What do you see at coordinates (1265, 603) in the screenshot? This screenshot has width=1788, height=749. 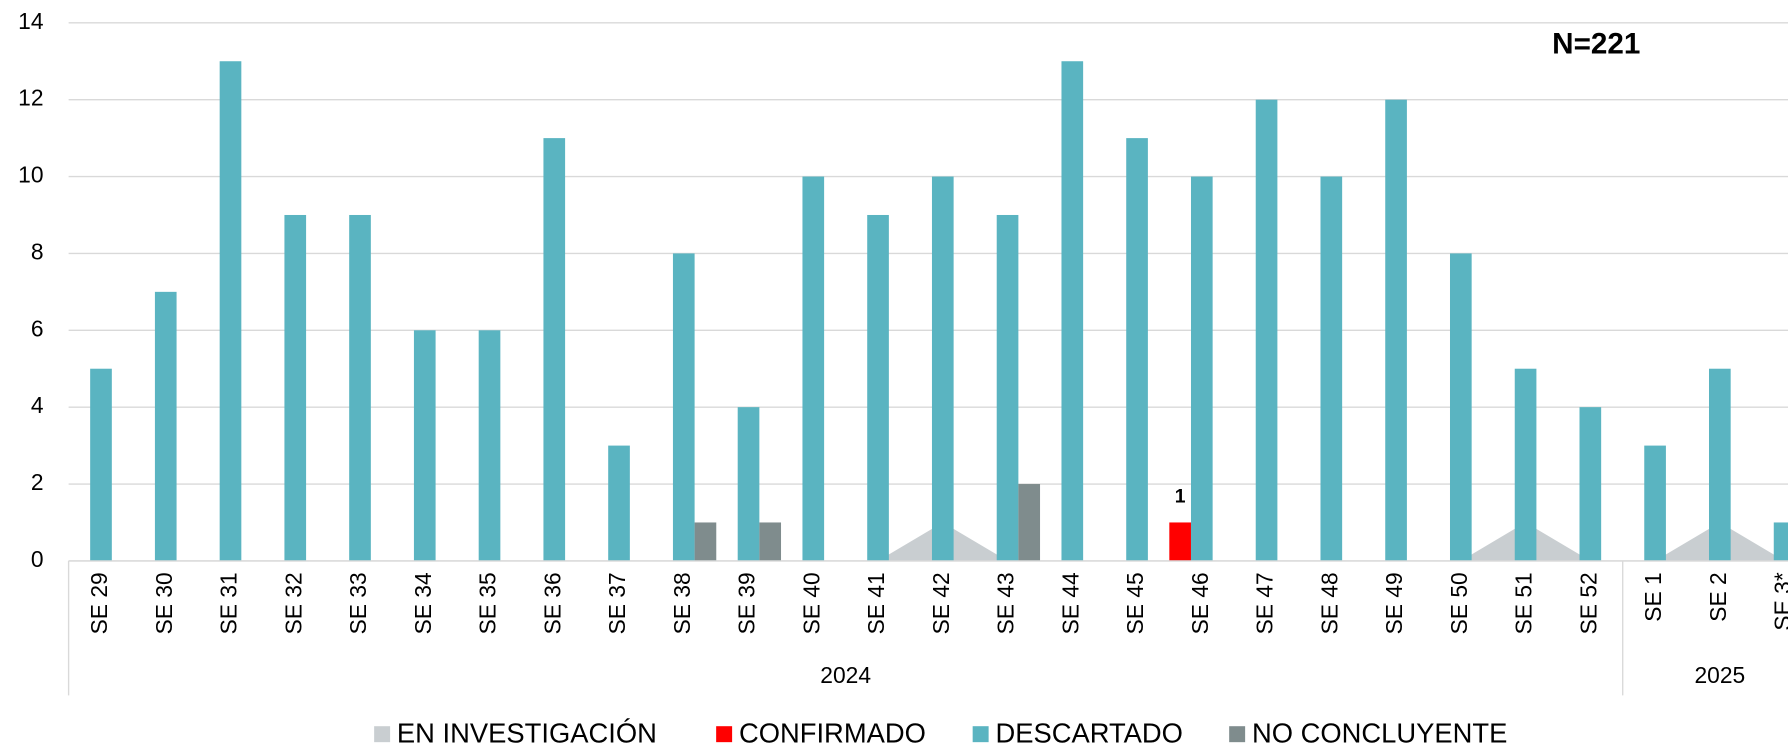 I see `x-tick-label: SE 47` at bounding box center [1265, 603].